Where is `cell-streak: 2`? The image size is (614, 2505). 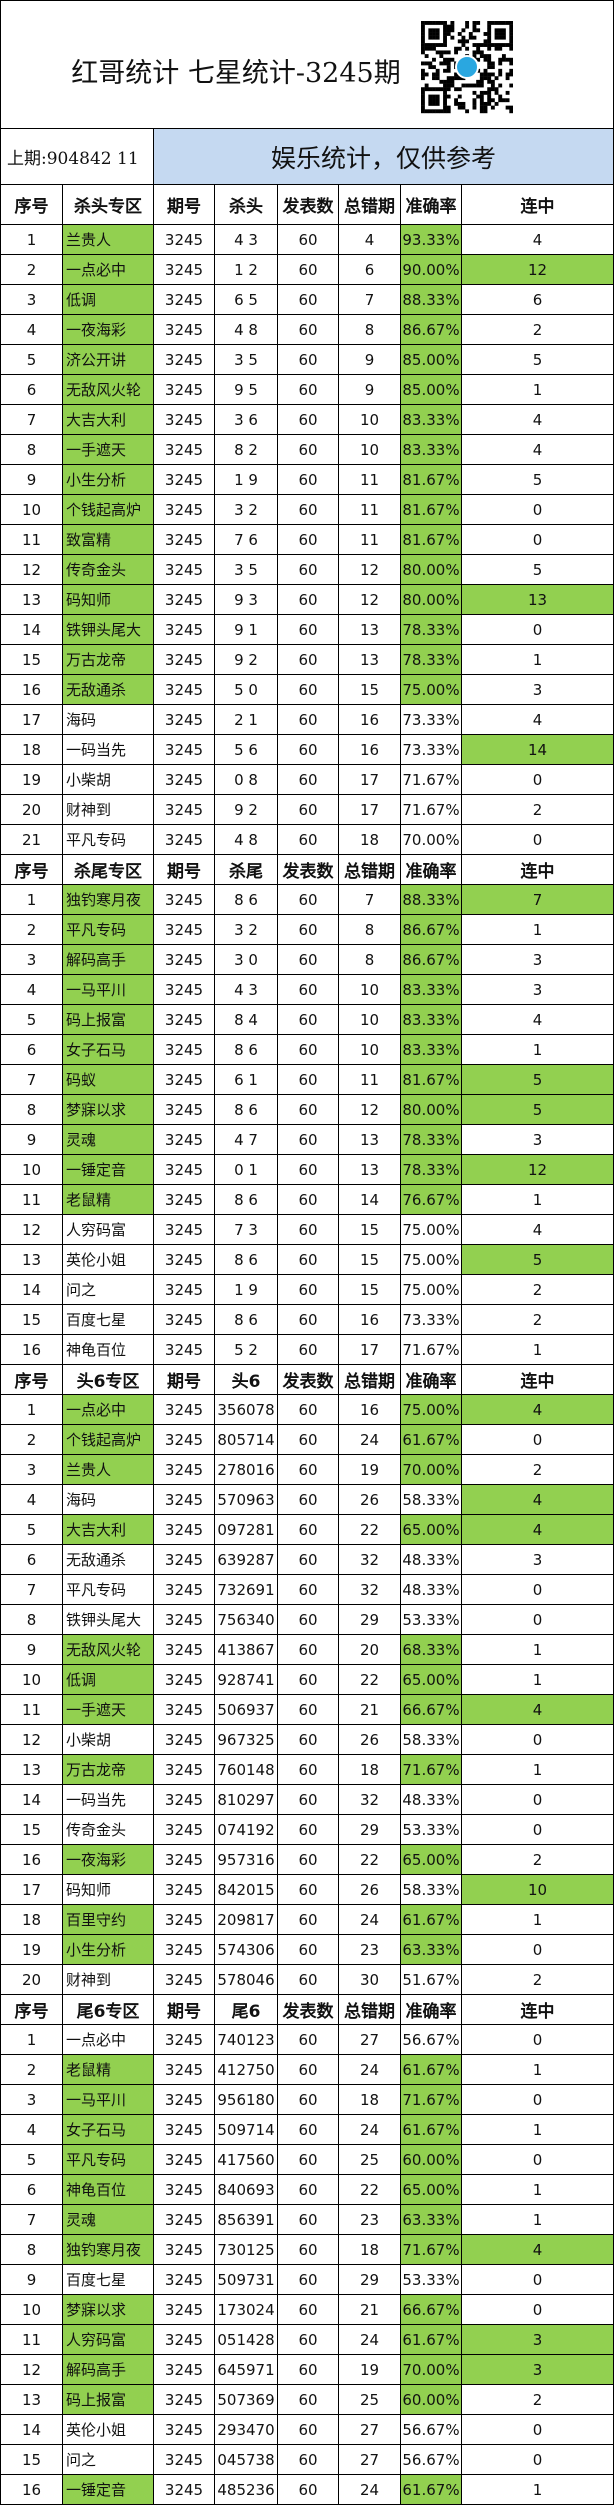 cell-streak: 2 is located at coordinates (537, 809).